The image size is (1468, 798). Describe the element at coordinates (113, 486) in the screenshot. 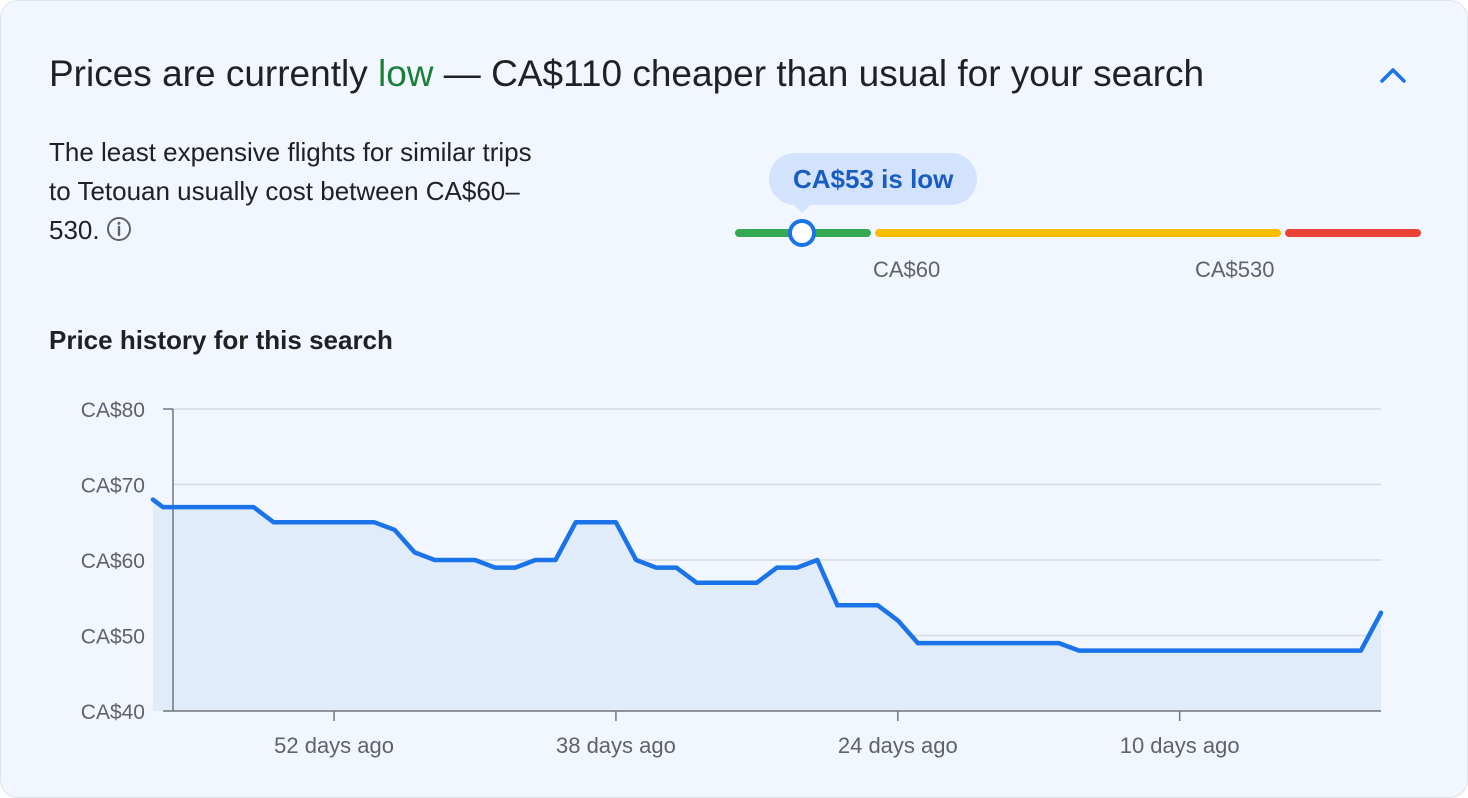

I see `y-tick-label: CA$70` at that location.